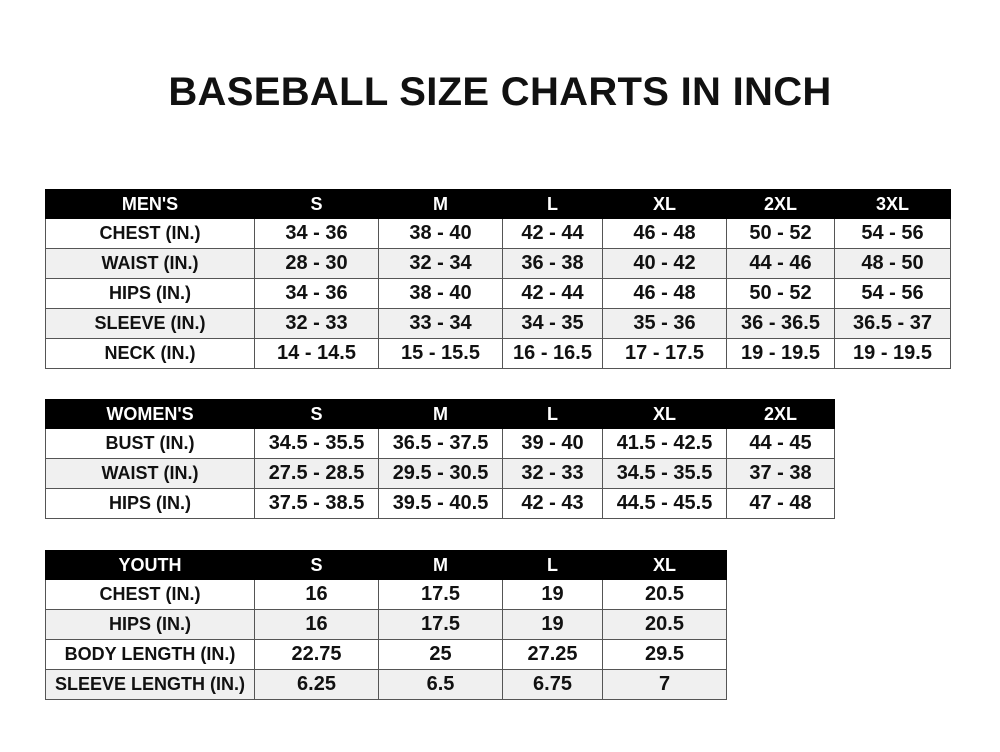 The height and width of the screenshot is (752, 1000). What do you see at coordinates (316, 684) in the screenshot?
I see `size-value: 6.25` at bounding box center [316, 684].